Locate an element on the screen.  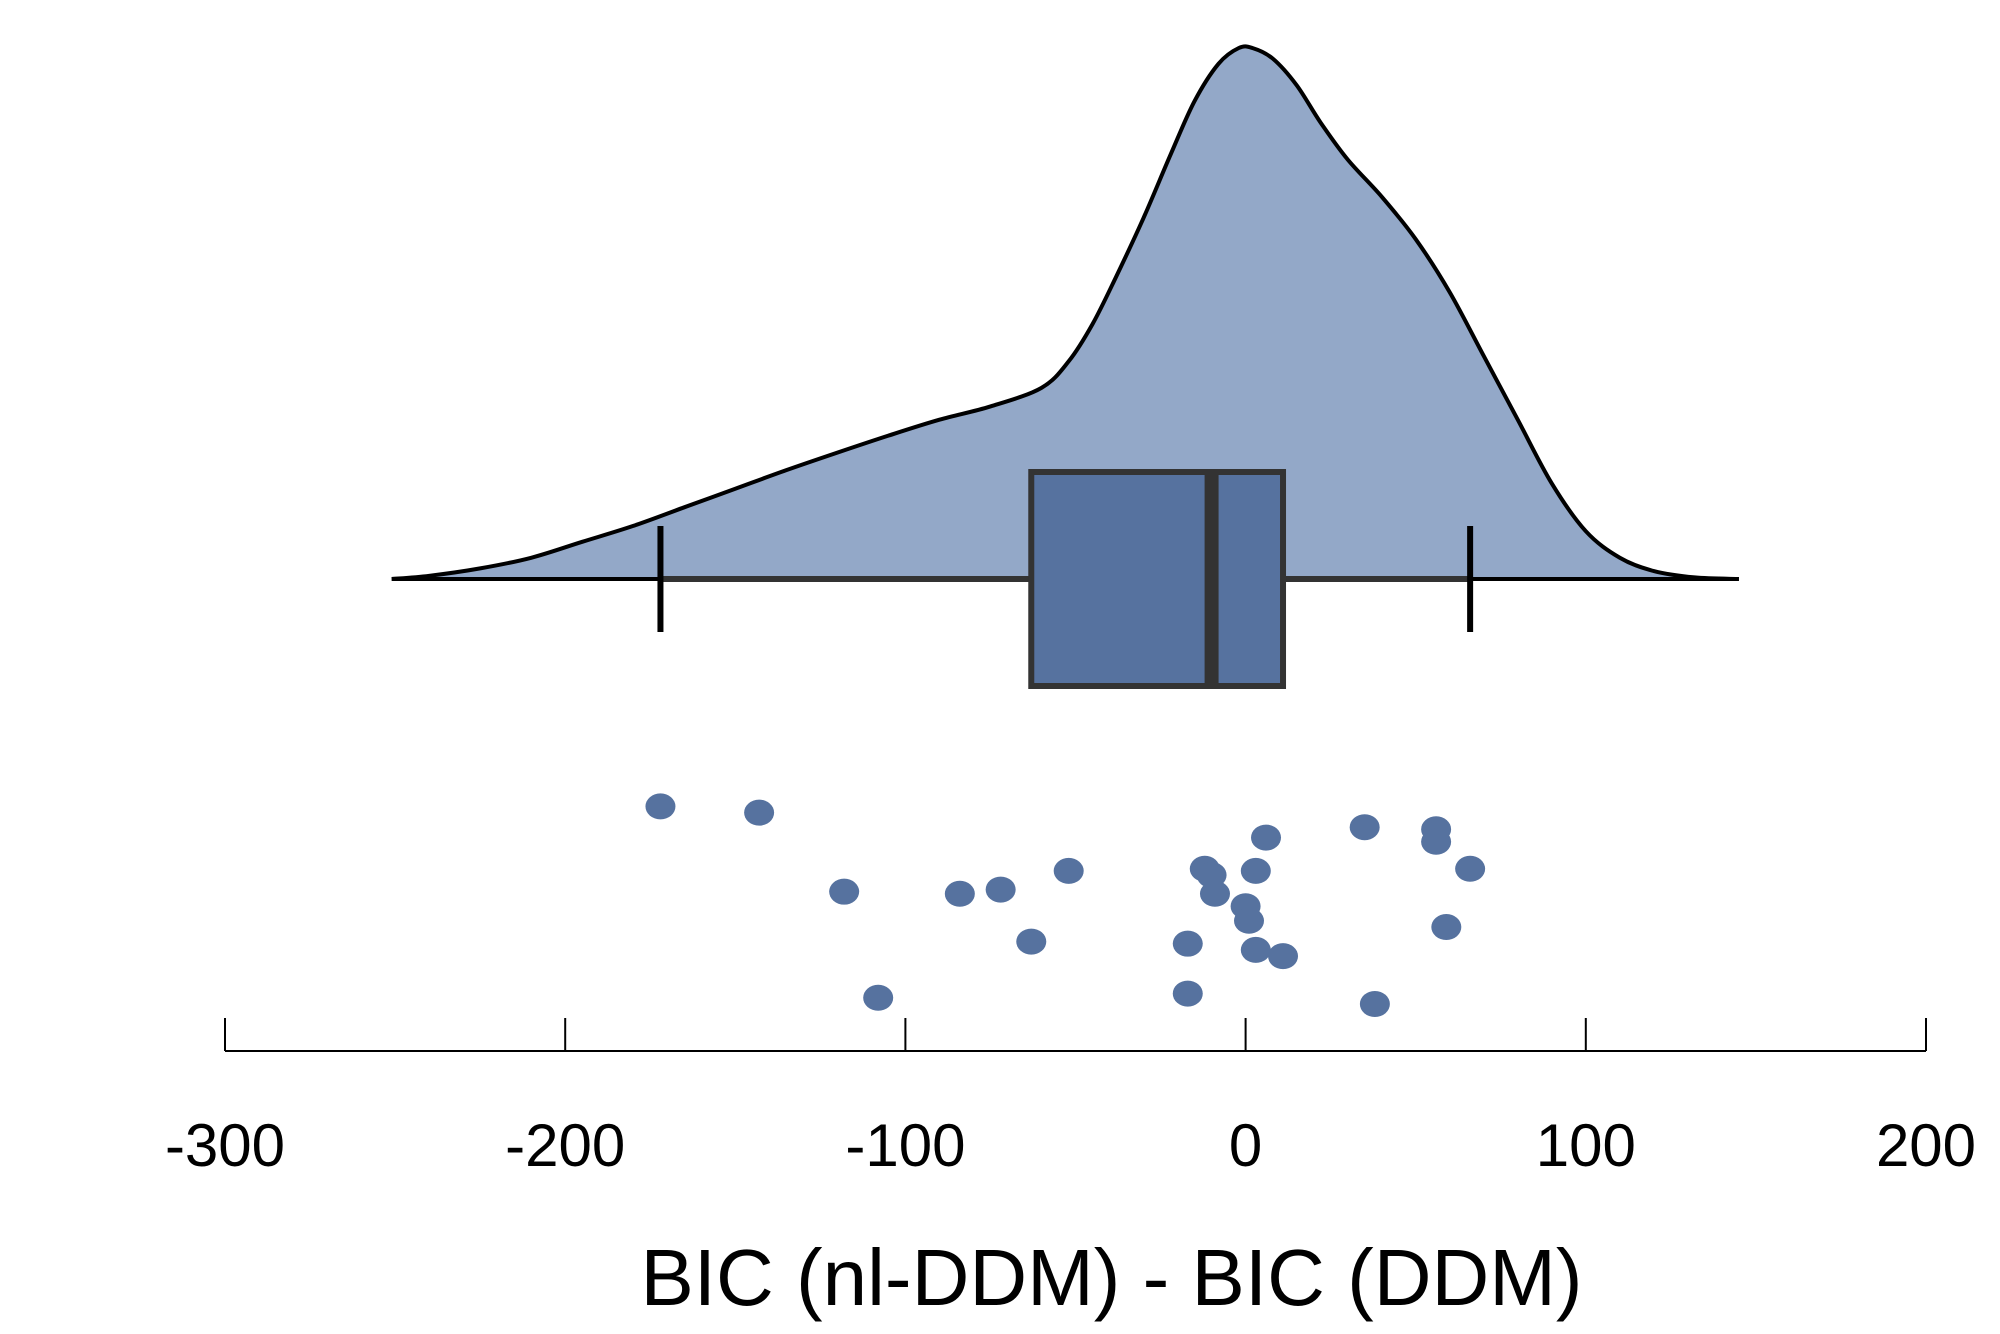
boxplot-layer is located at coordinates (1065, 579).